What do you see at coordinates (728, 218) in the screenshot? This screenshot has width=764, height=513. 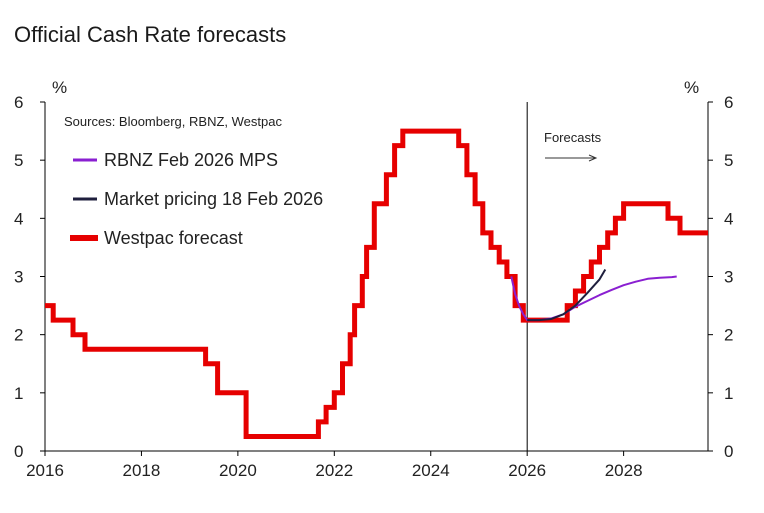 I see `y-tick-label-right: 4` at bounding box center [728, 218].